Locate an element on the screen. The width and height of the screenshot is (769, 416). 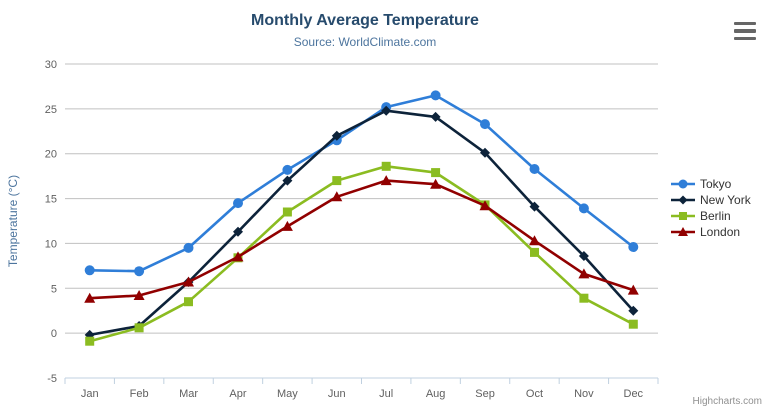
legend-symbol-circle is located at coordinates (683, 184).